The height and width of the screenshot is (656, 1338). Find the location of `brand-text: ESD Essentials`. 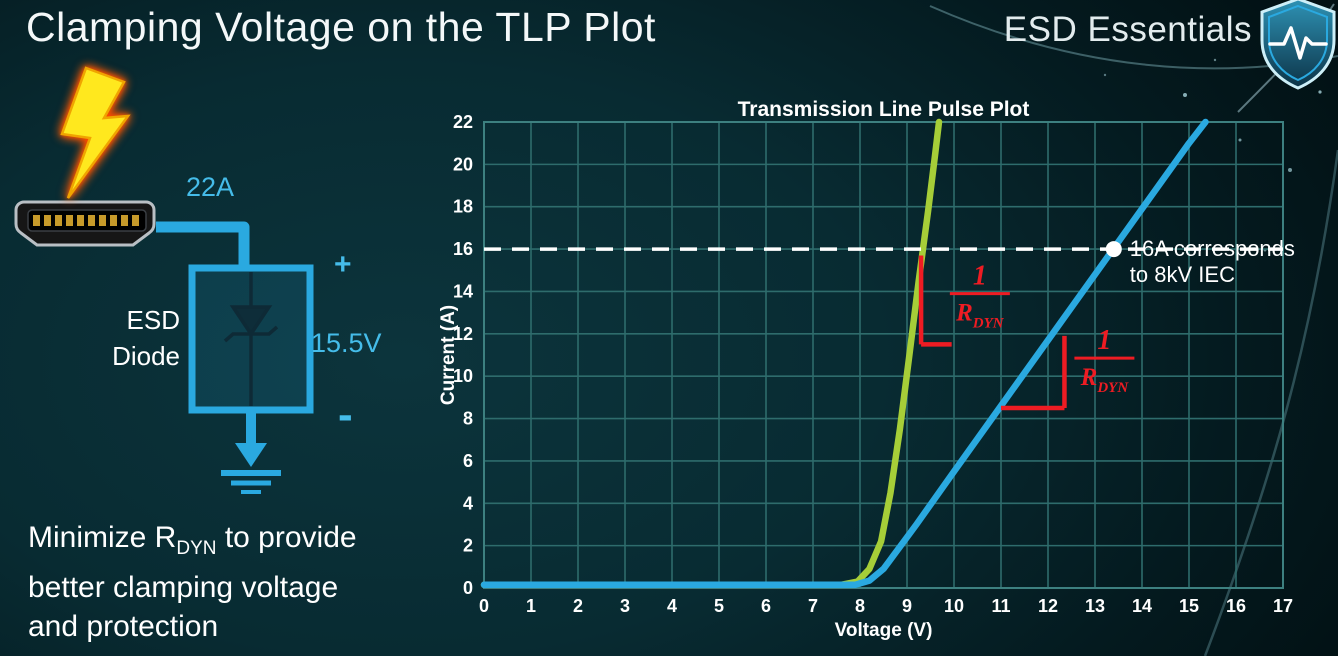

brand-text: ESD Essentials is located at coordinates (1127, 29).